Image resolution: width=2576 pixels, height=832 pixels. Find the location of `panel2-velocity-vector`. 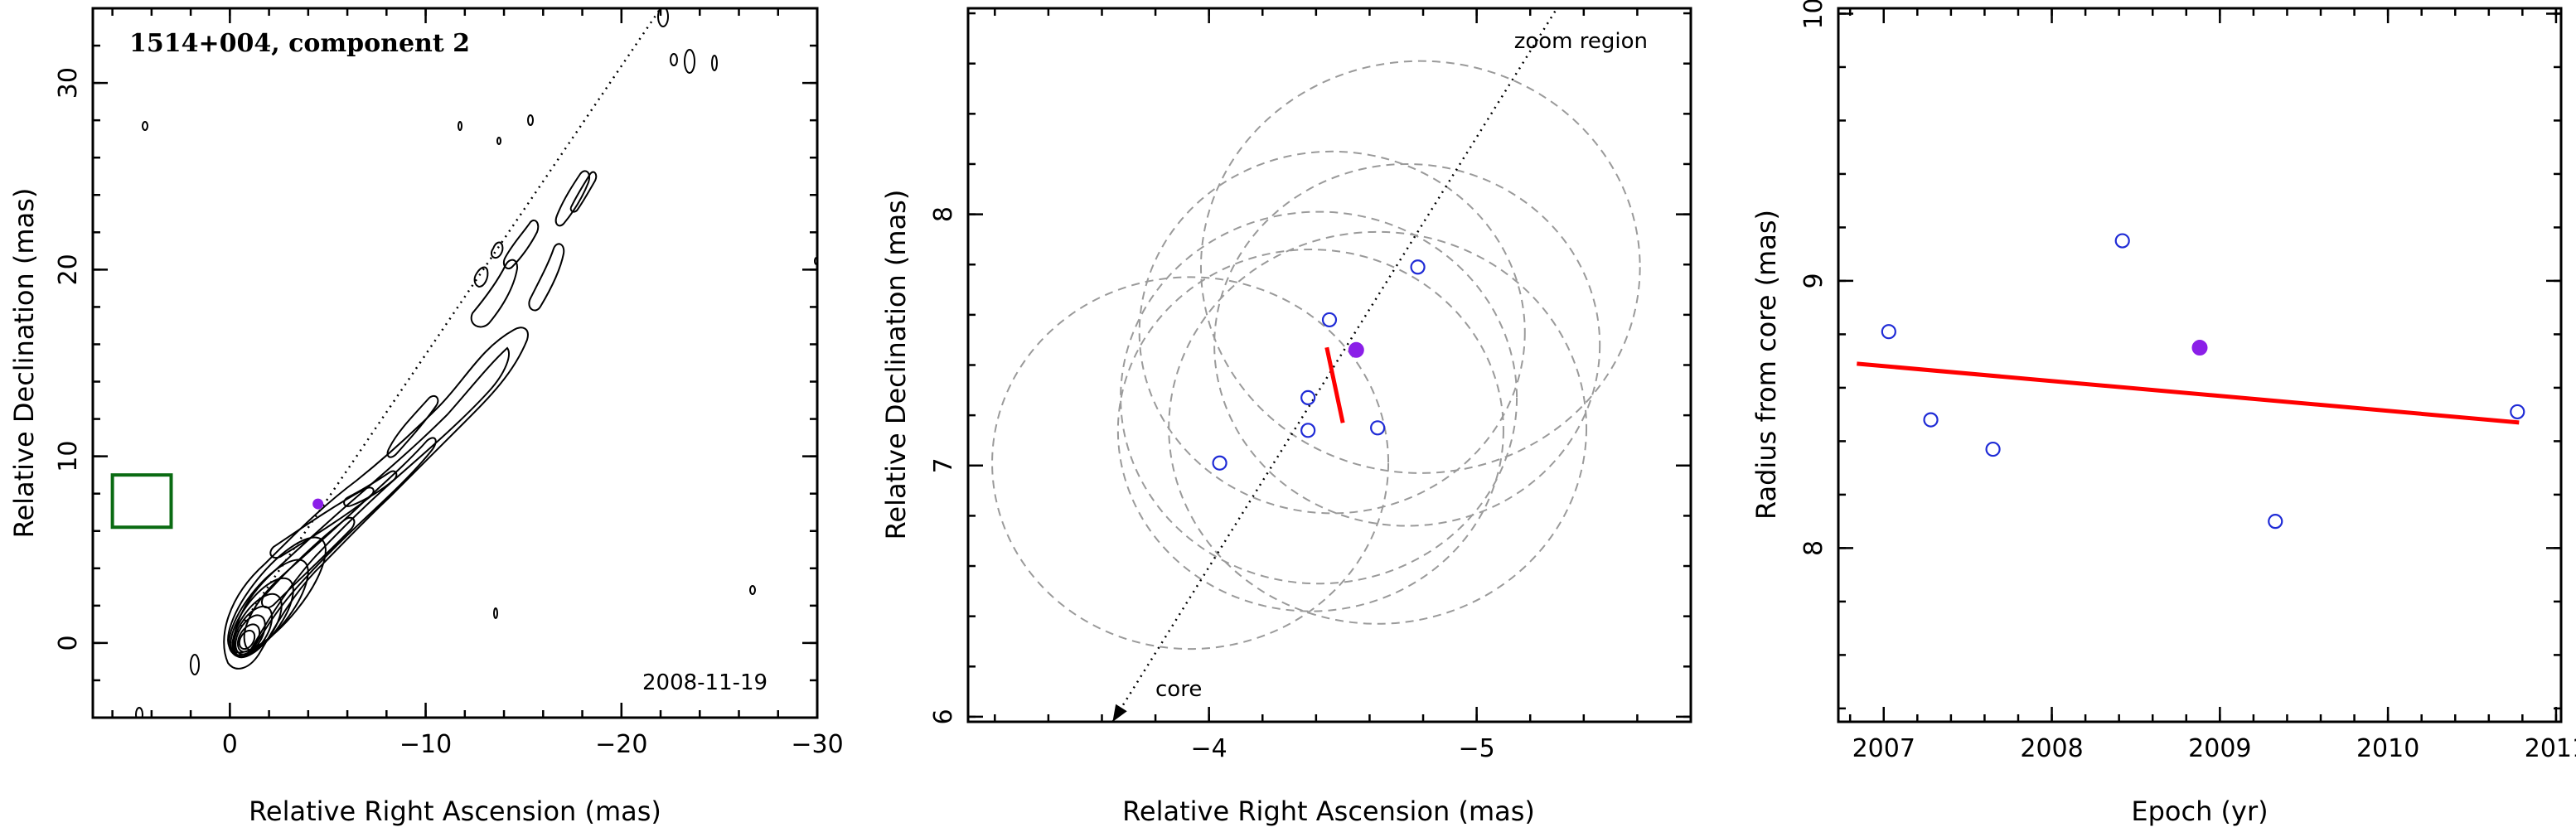

panel2-velocity-vector is located at coordinates (1334, 384).